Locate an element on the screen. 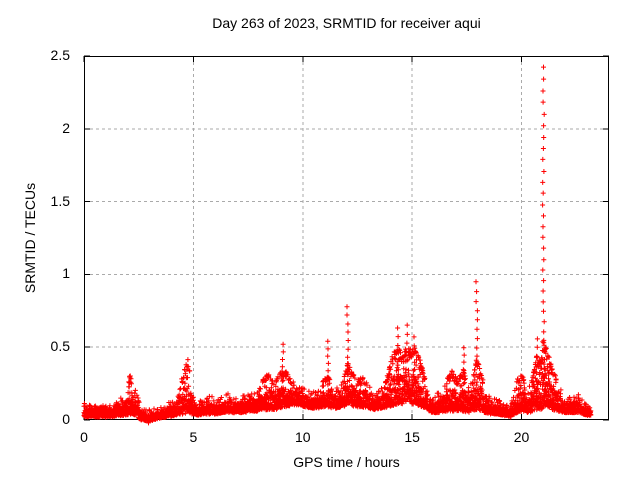  x-tick-label: 20 is located at coordinates (521, 437).